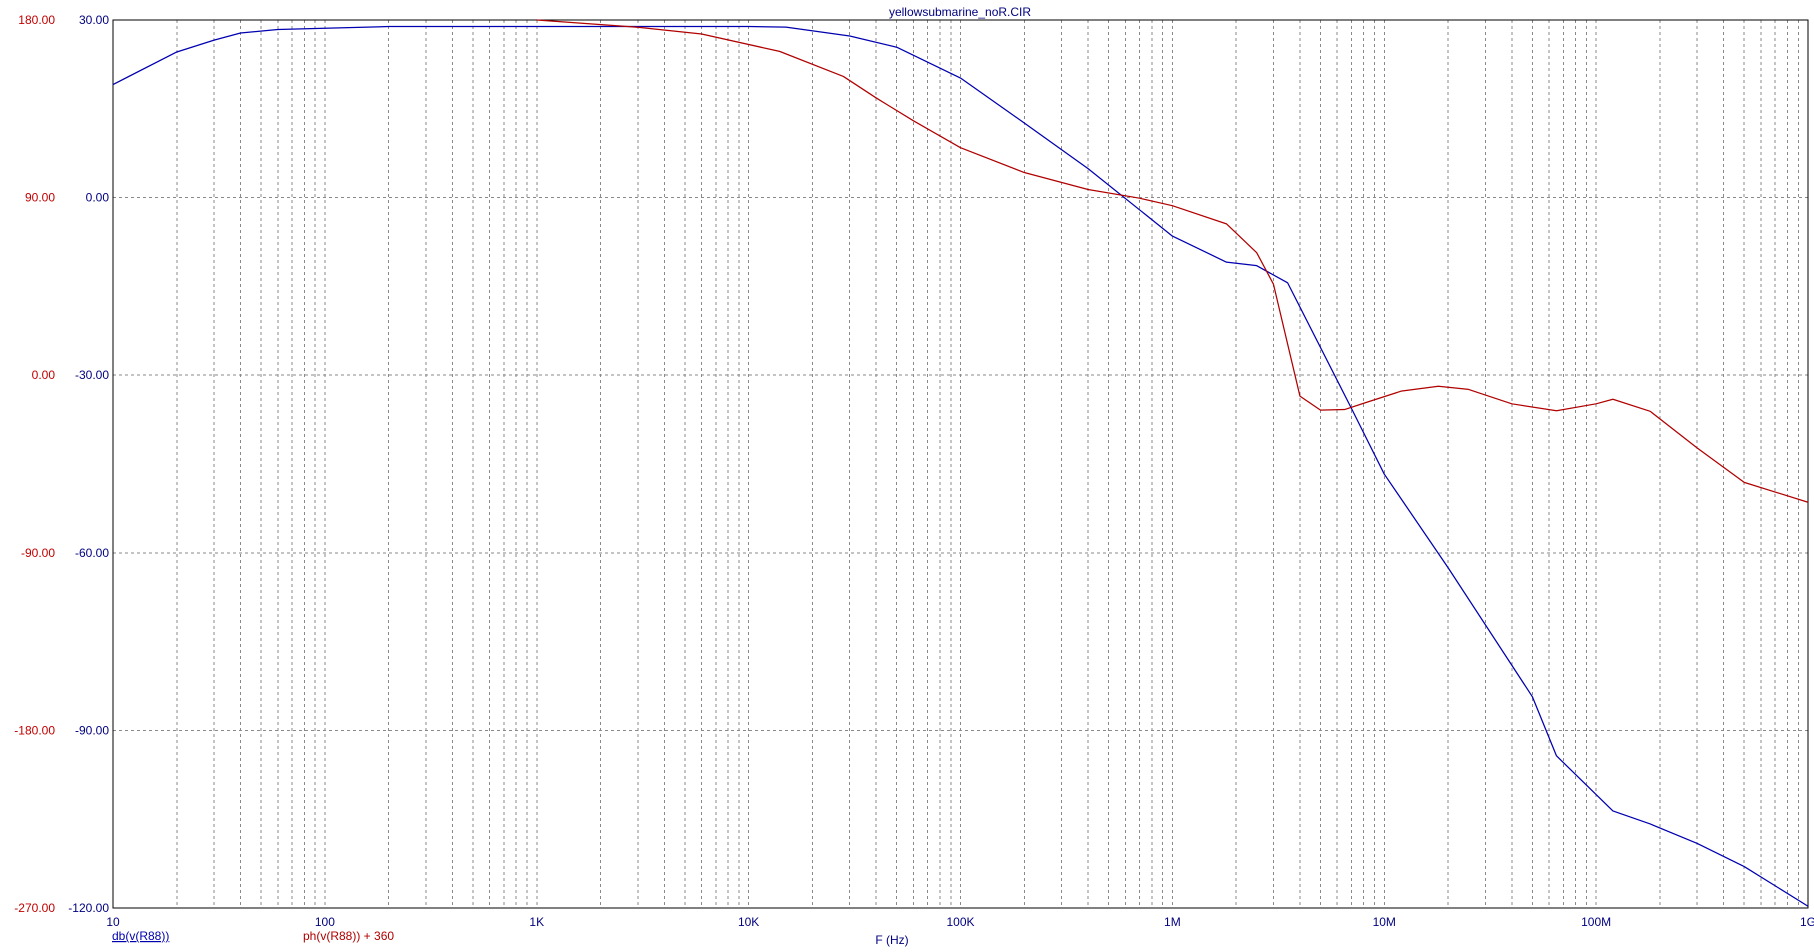 This screenshot has width=1814, height=952. Describe the element at coordinates (960, 12) in the screenshot. I see `chart-title: yellowsubmarine_noR.CIR` at that location.